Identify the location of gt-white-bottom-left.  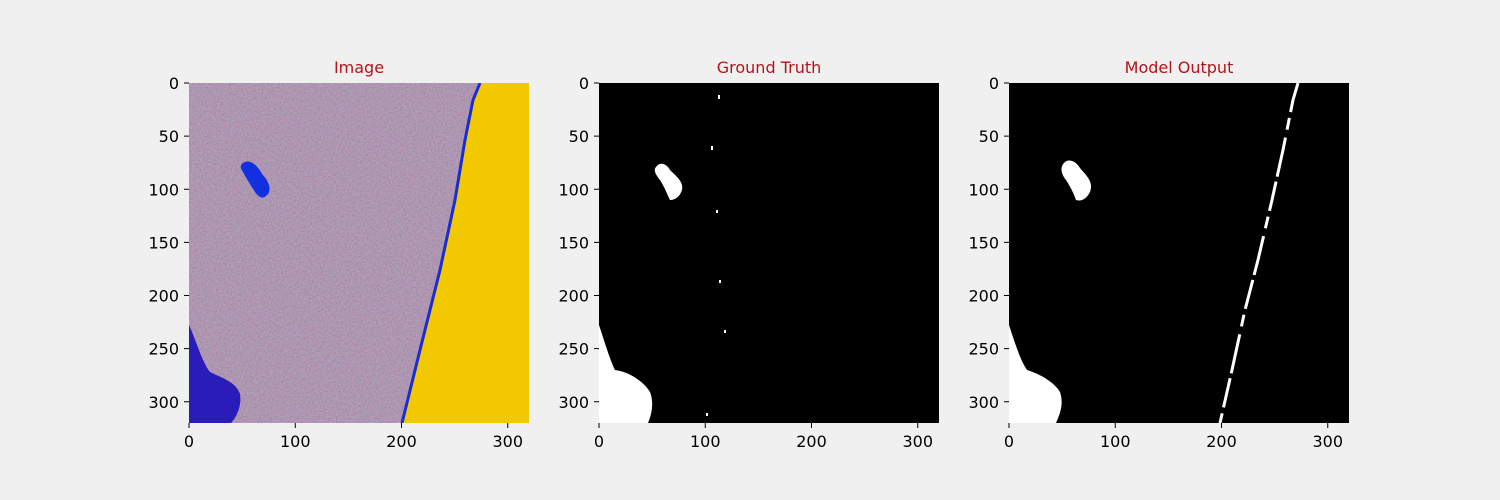
(626, 374).